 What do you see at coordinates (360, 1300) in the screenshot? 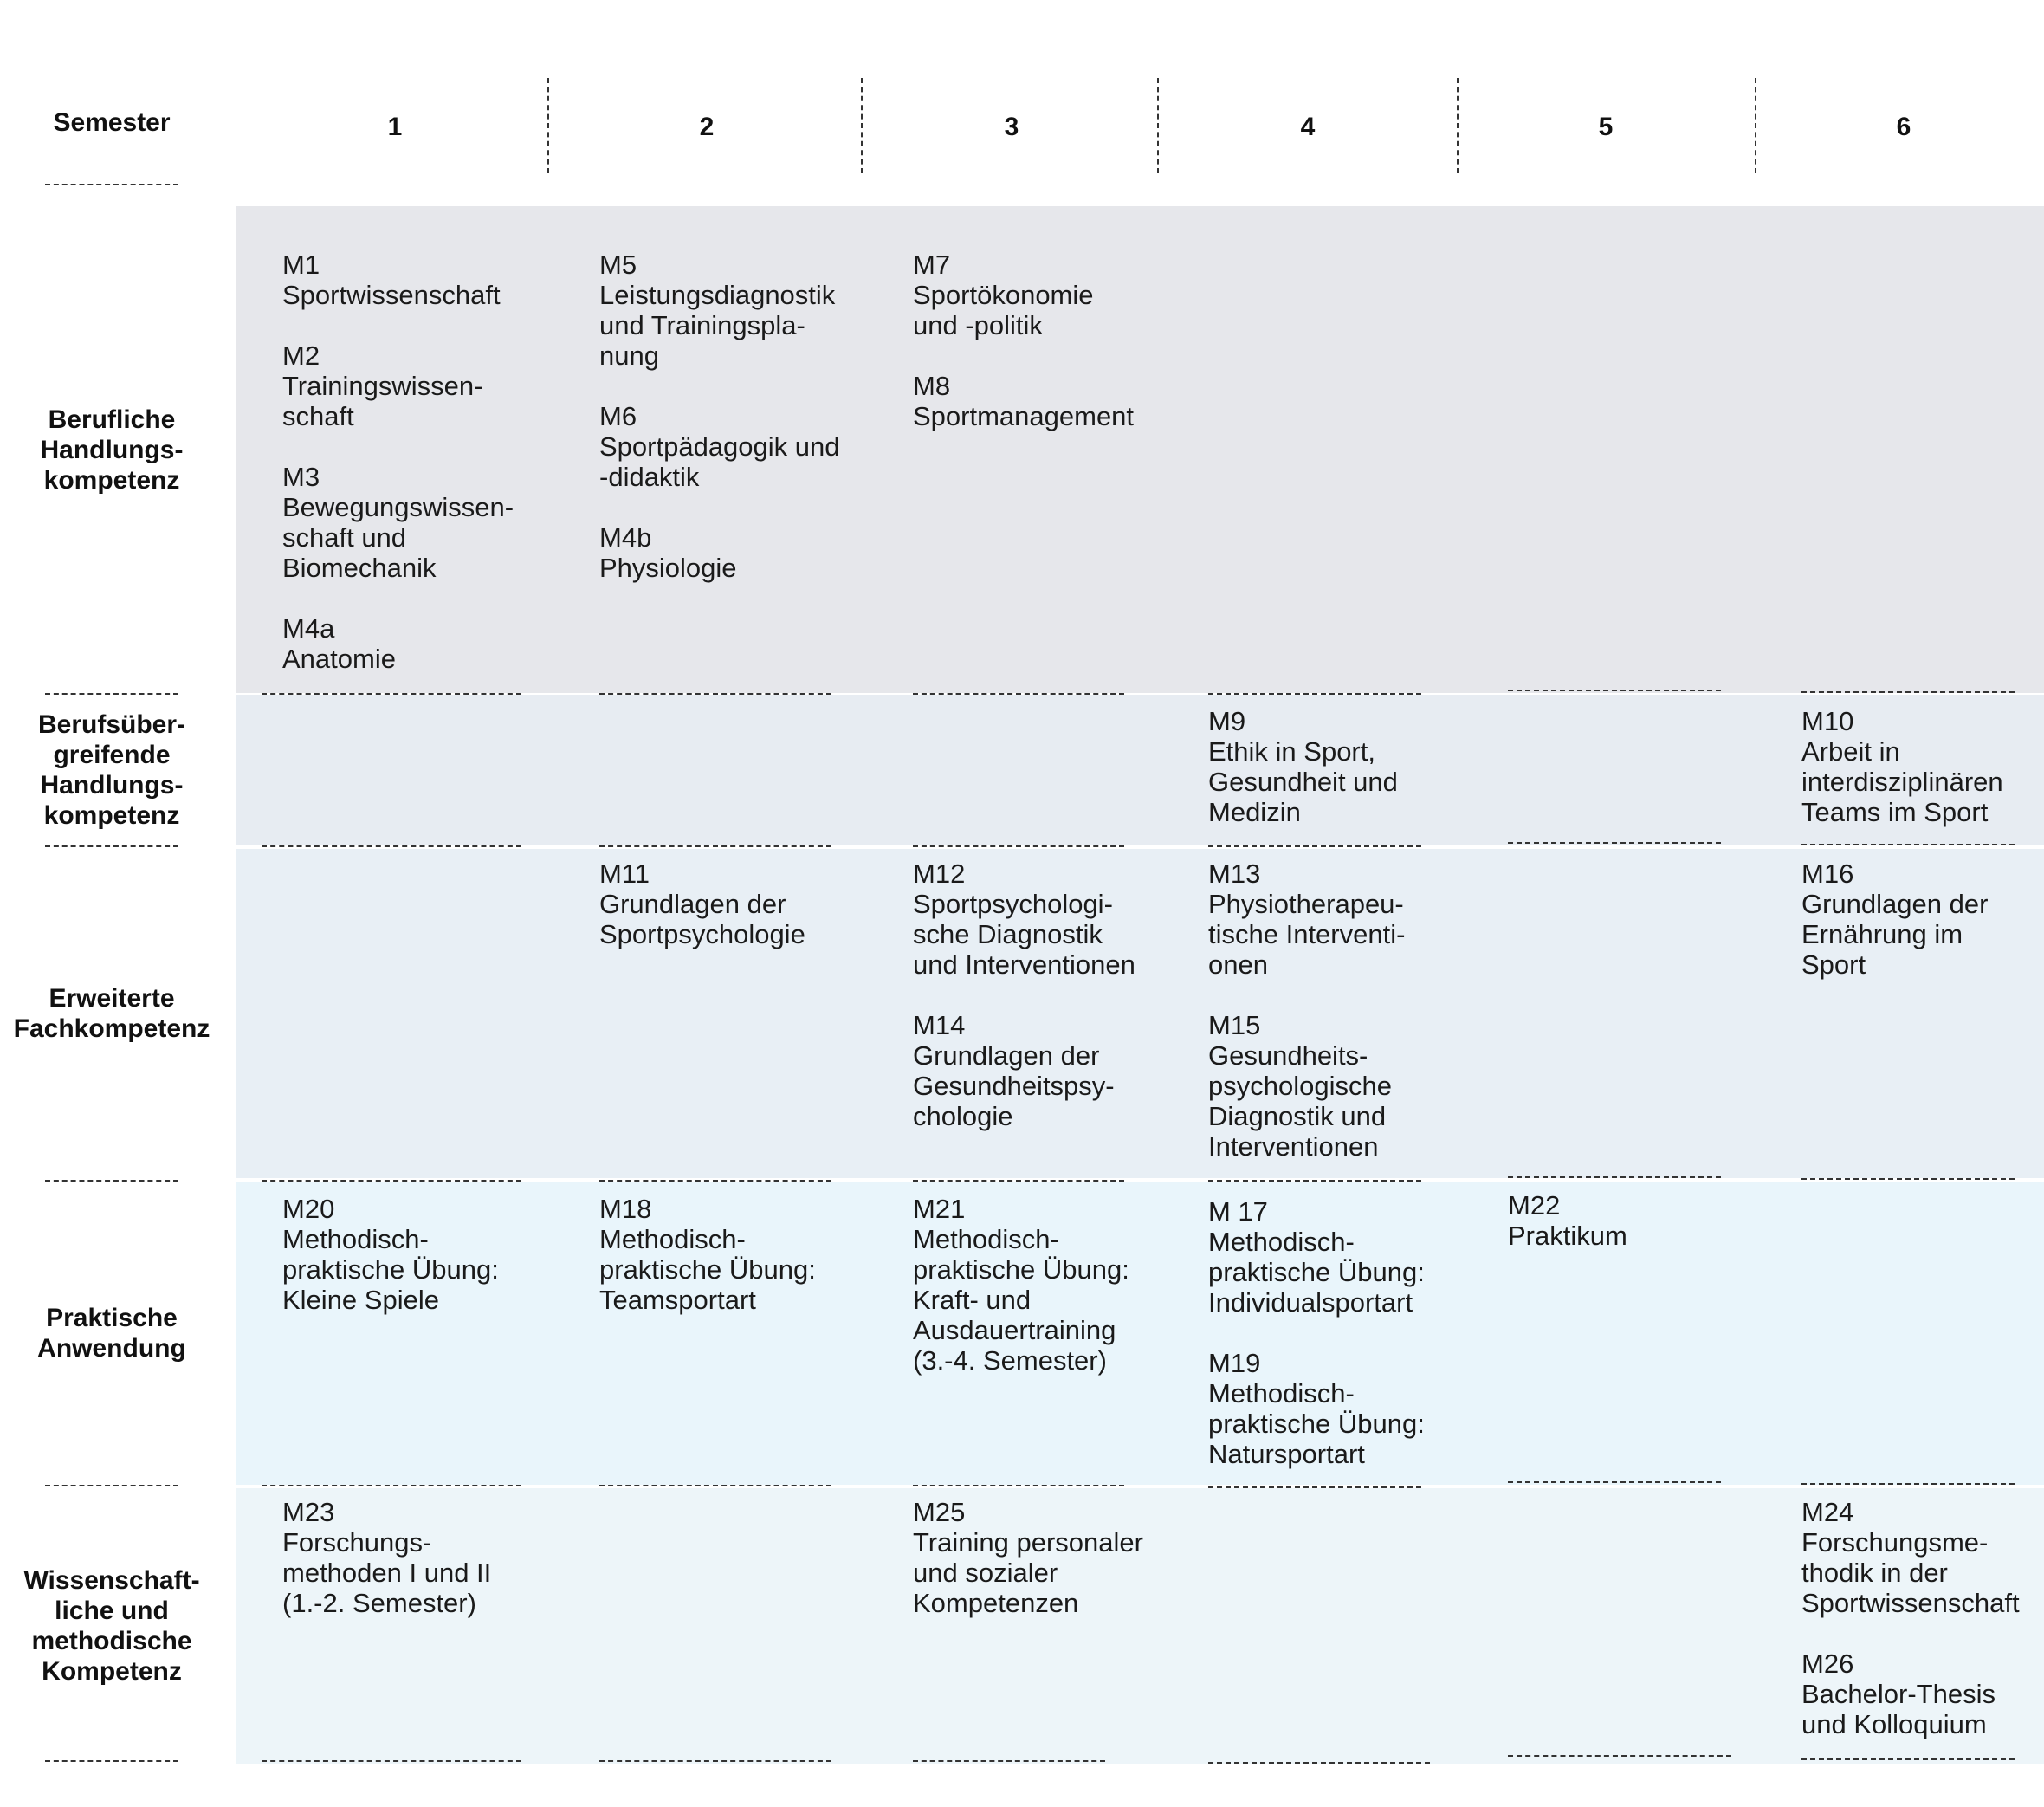
I see `module-title-line: Kleine Spiele` at bounding box center [360, 1300].